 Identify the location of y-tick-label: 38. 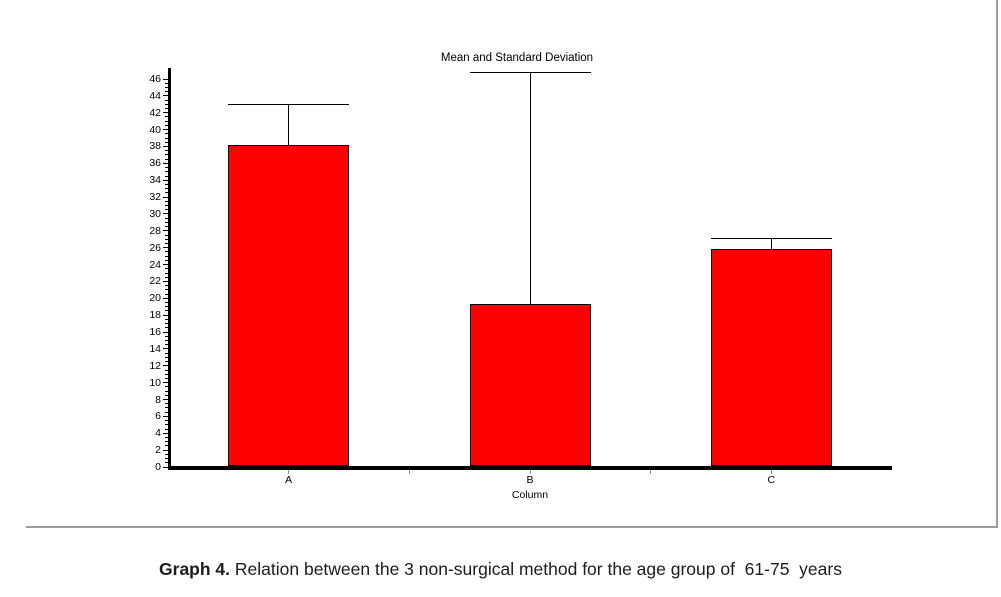
(155, 146).